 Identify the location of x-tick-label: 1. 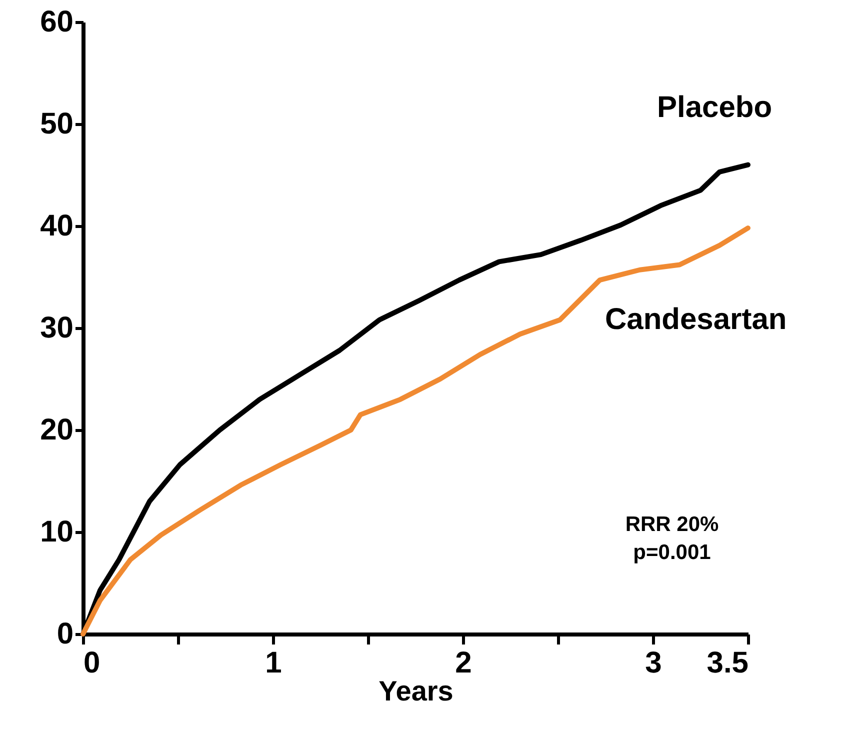
(273, 663).